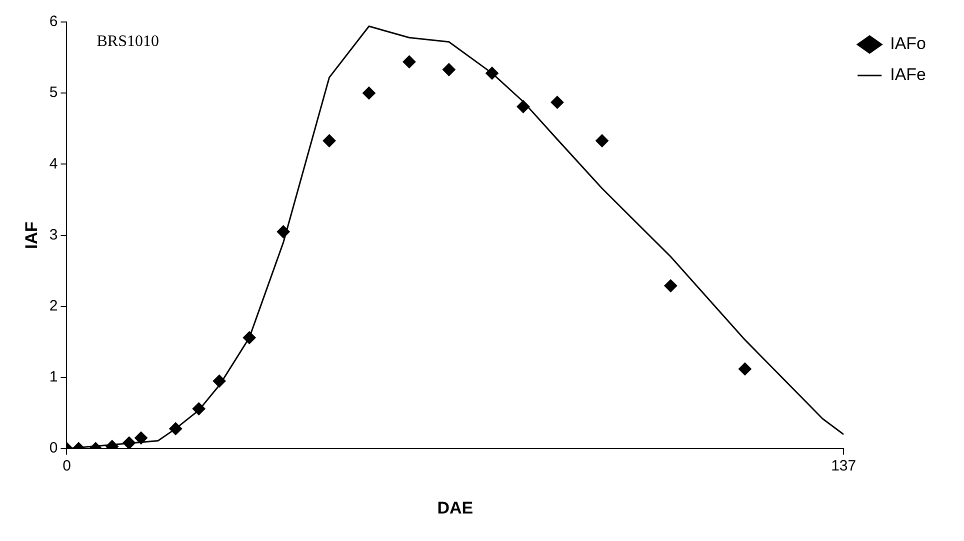 The image size is (964, 541). What do you see at coordinates (908, 74) in the screenshot?
I see `legend-label: IAFe` at bounding box center [908, 74].